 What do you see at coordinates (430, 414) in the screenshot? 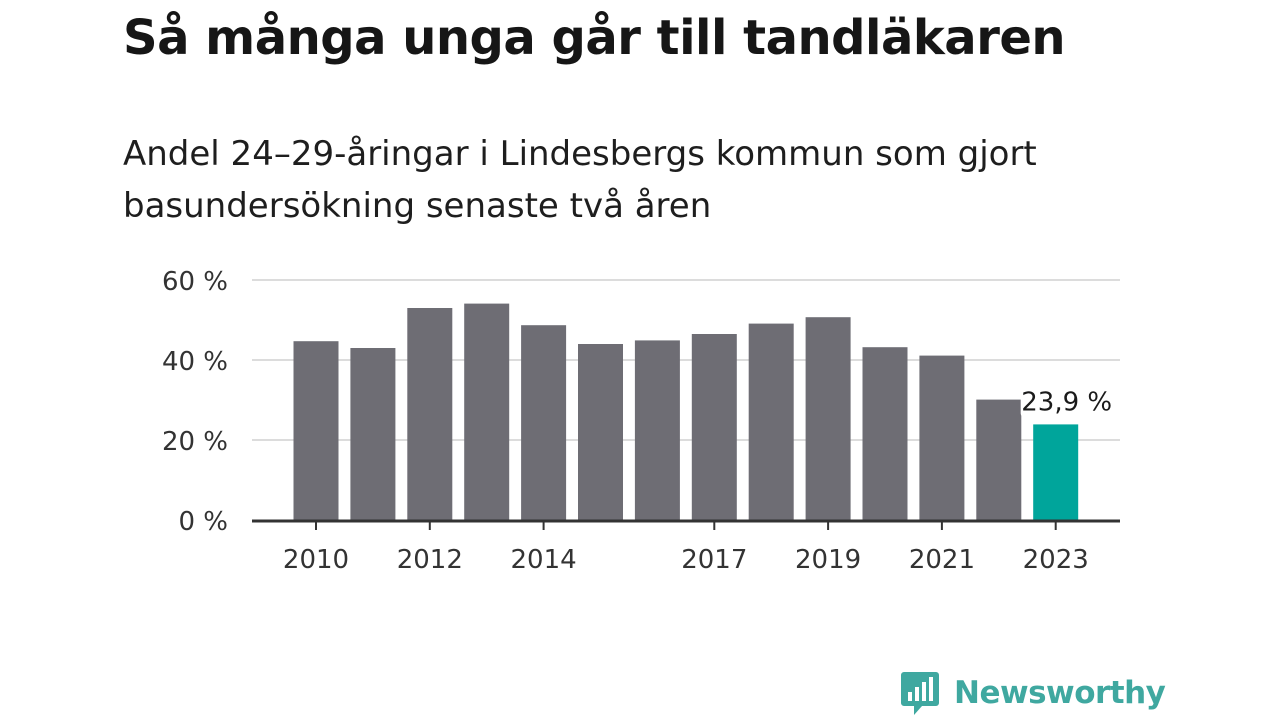
I see `bar-2012` at bounding box center [430, 414].